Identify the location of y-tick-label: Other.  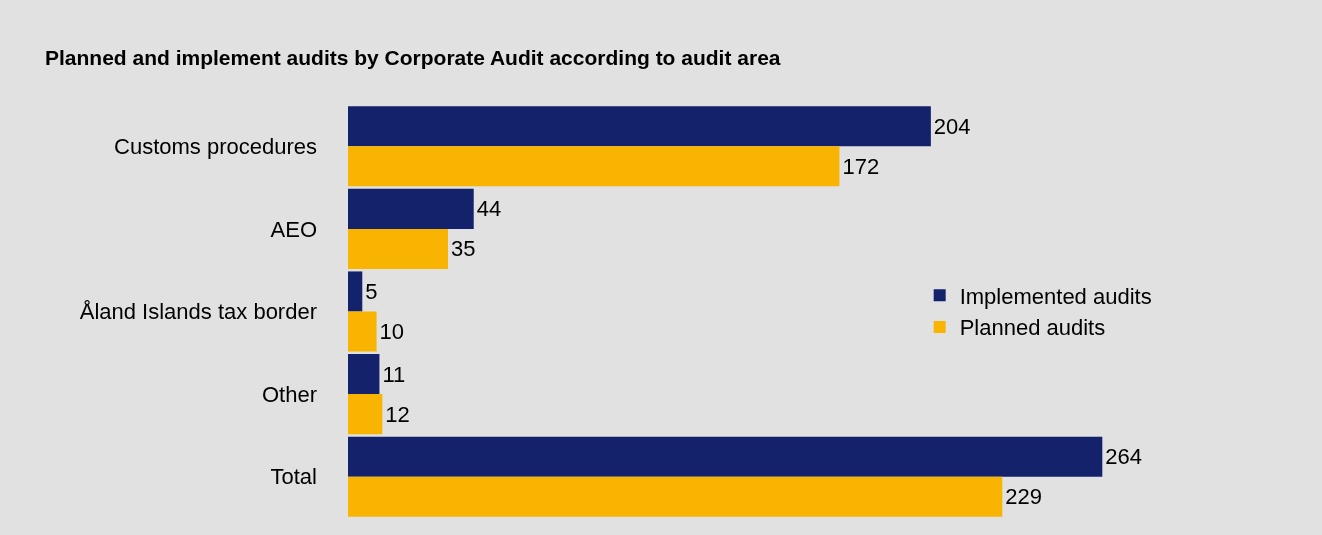
(289, 394).